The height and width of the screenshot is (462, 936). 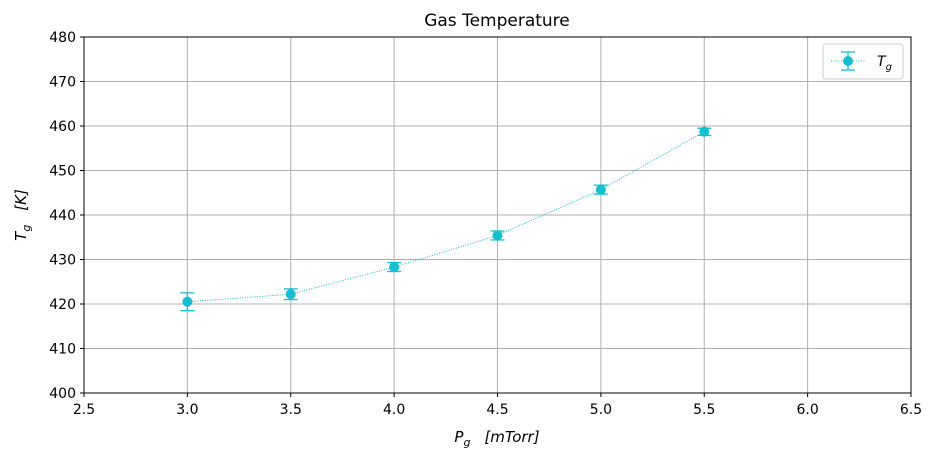 What do you see at coordinates (62, 83) in the screenshot?
I see `y-tick-label: 470` at bounding box center [62, 83].